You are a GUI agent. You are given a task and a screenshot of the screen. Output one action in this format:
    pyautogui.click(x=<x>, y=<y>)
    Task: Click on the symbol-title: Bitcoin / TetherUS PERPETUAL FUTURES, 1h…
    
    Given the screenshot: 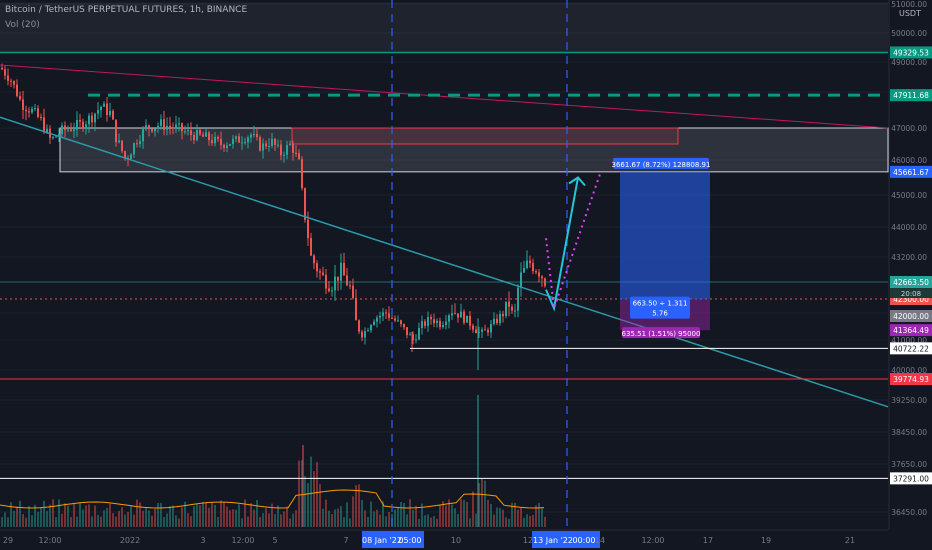 What is the action you would take?
    pyautogui.click(x=126, y=10)
    